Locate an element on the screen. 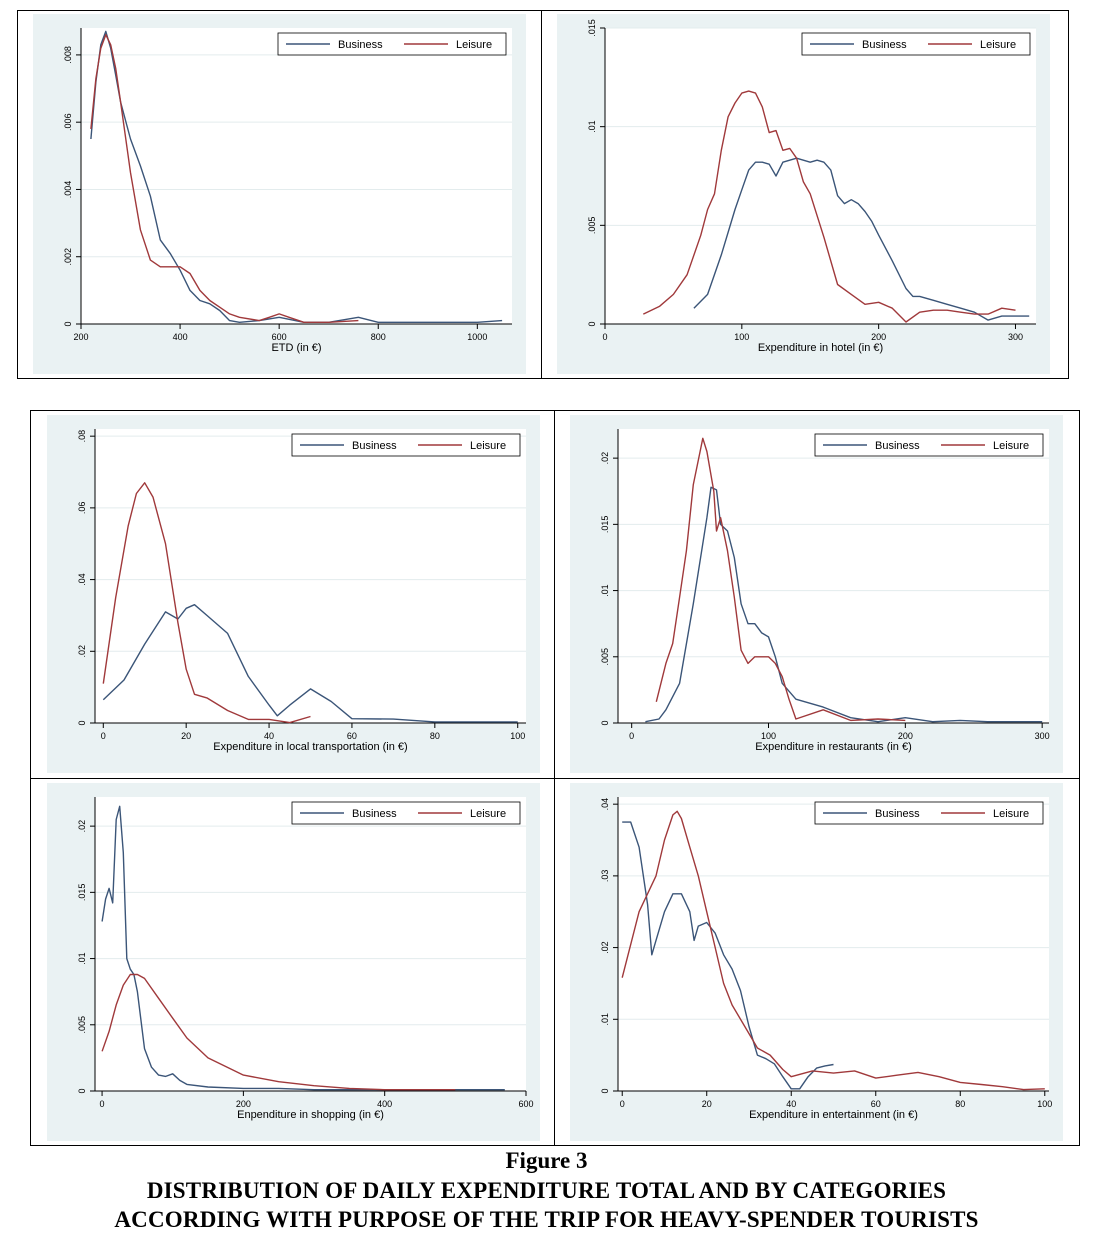 The height and width of the screenshot is (1245, 1093). x-tick-label: 1000 is located at coordinates (477, 337).